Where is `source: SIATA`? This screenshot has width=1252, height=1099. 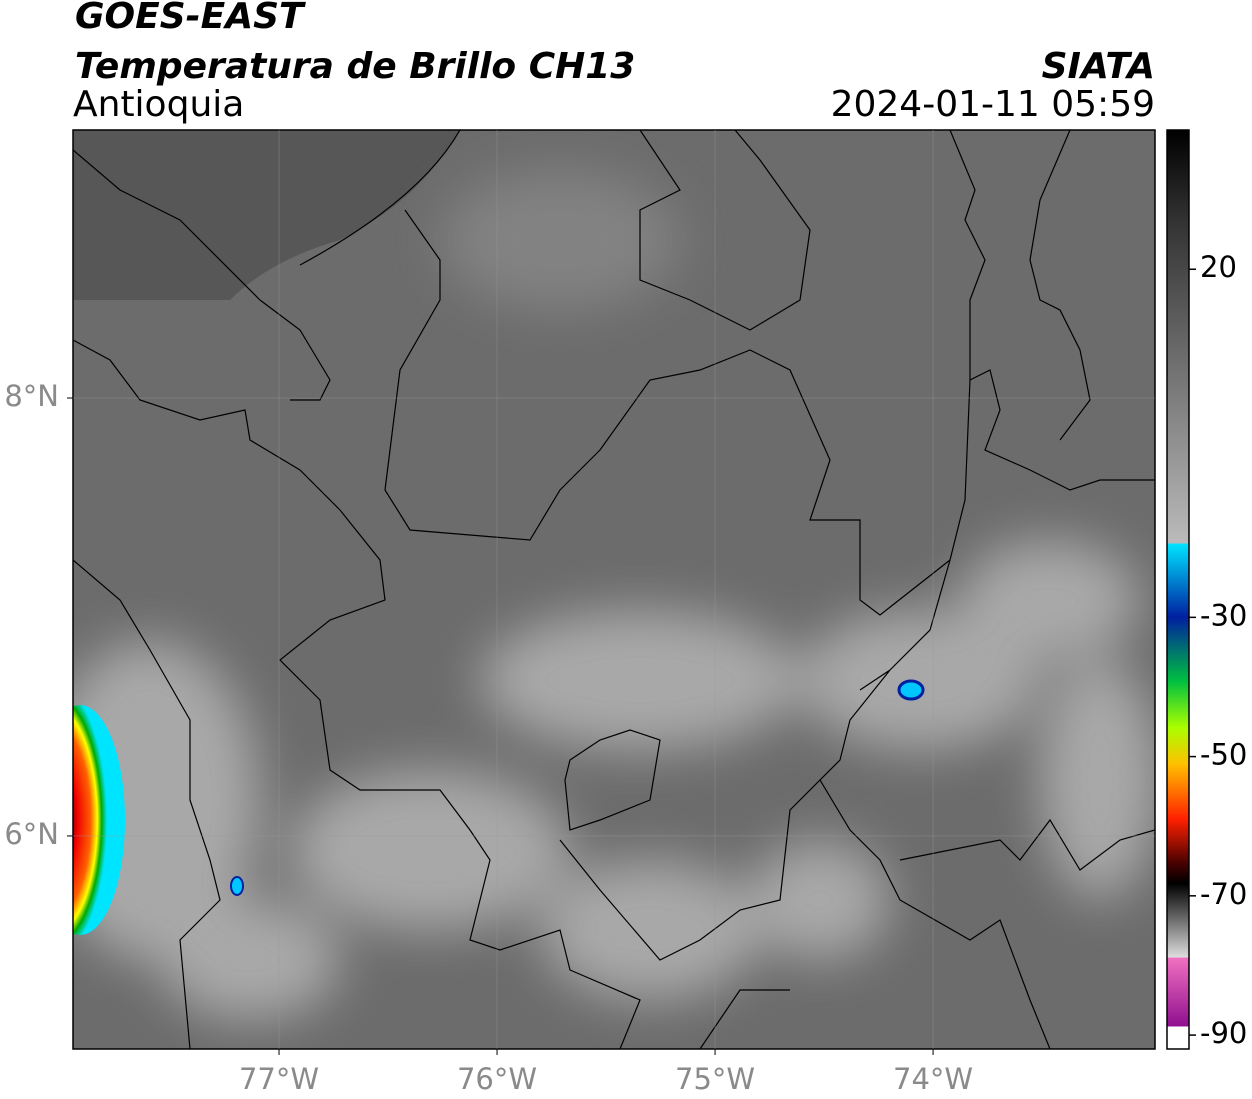 source: SIATA is located at coordinates (1098, 66).